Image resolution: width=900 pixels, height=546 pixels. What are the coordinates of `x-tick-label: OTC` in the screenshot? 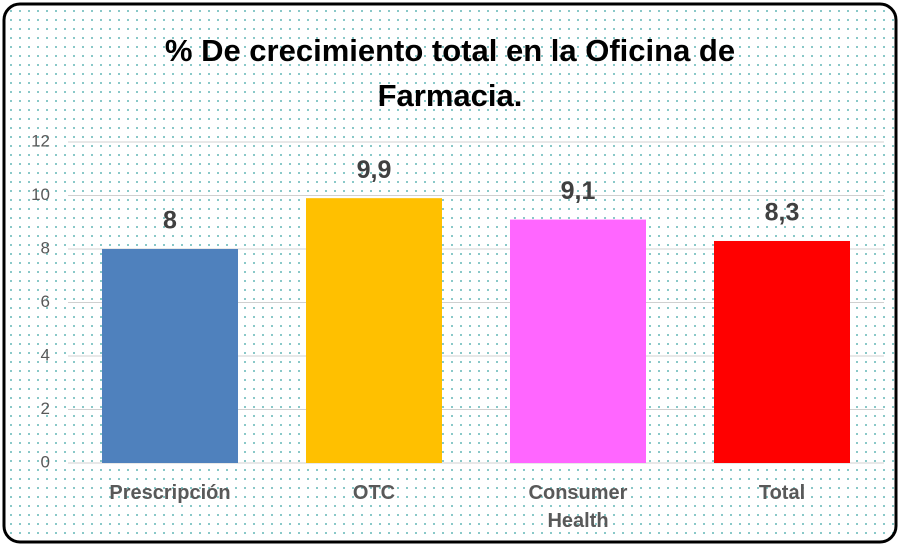 It's located at (374, 493).